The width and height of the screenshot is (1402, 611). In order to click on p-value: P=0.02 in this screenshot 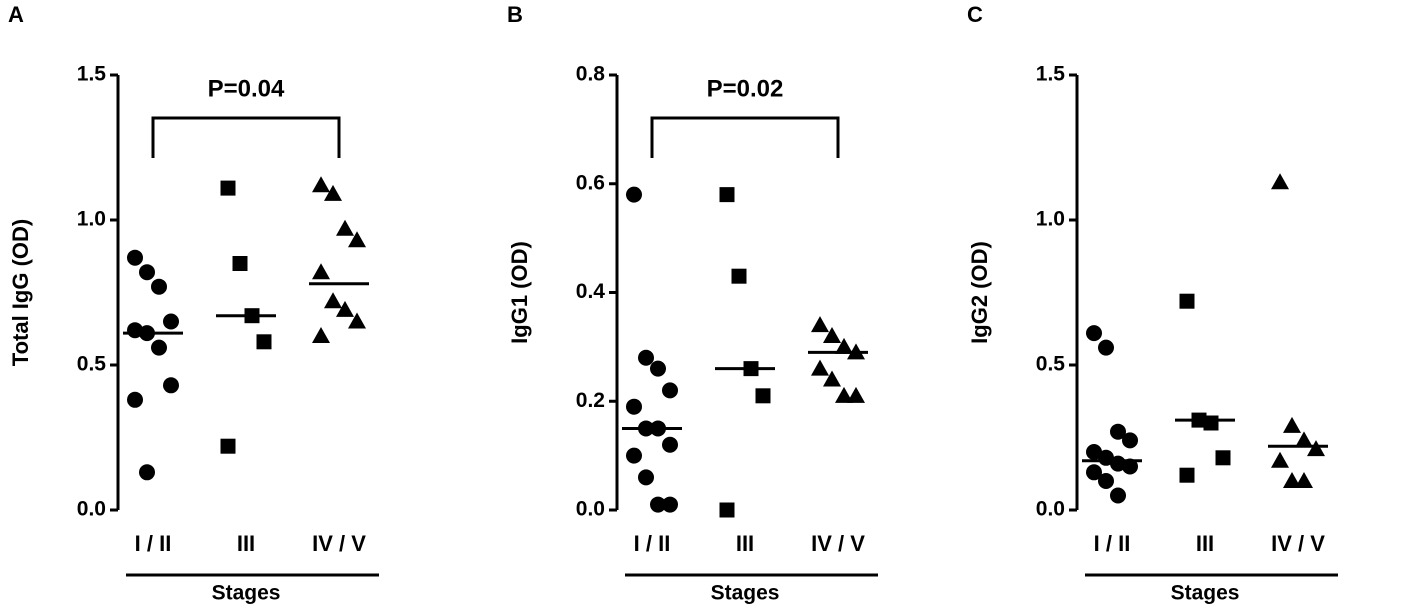, I will do `click(745, 88)`.